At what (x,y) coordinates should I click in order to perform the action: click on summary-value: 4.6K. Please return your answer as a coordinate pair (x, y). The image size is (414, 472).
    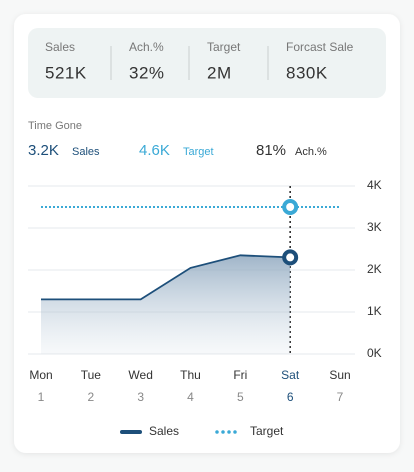
    Looking at the image, I should click on (154, 150).